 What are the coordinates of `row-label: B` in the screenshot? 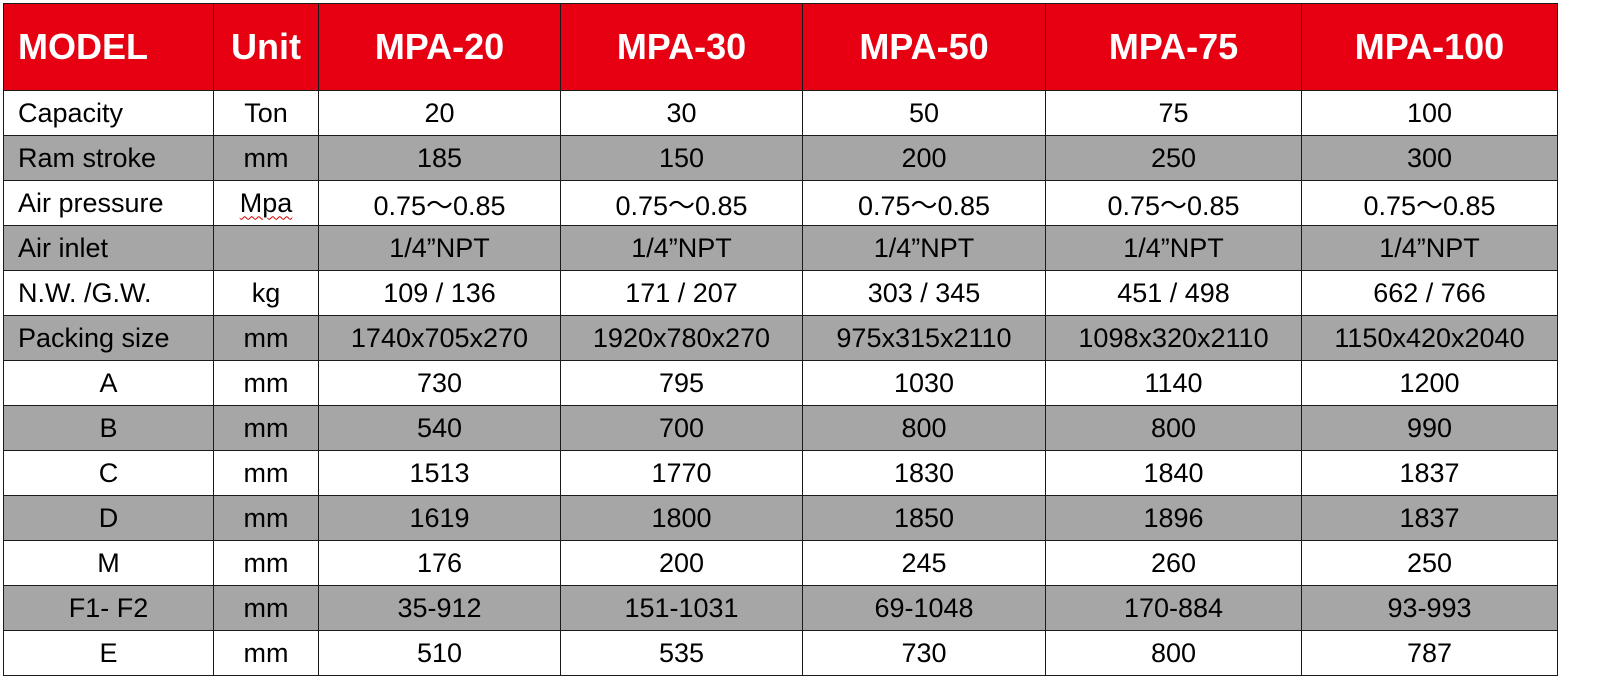 It's located at (108, 428).